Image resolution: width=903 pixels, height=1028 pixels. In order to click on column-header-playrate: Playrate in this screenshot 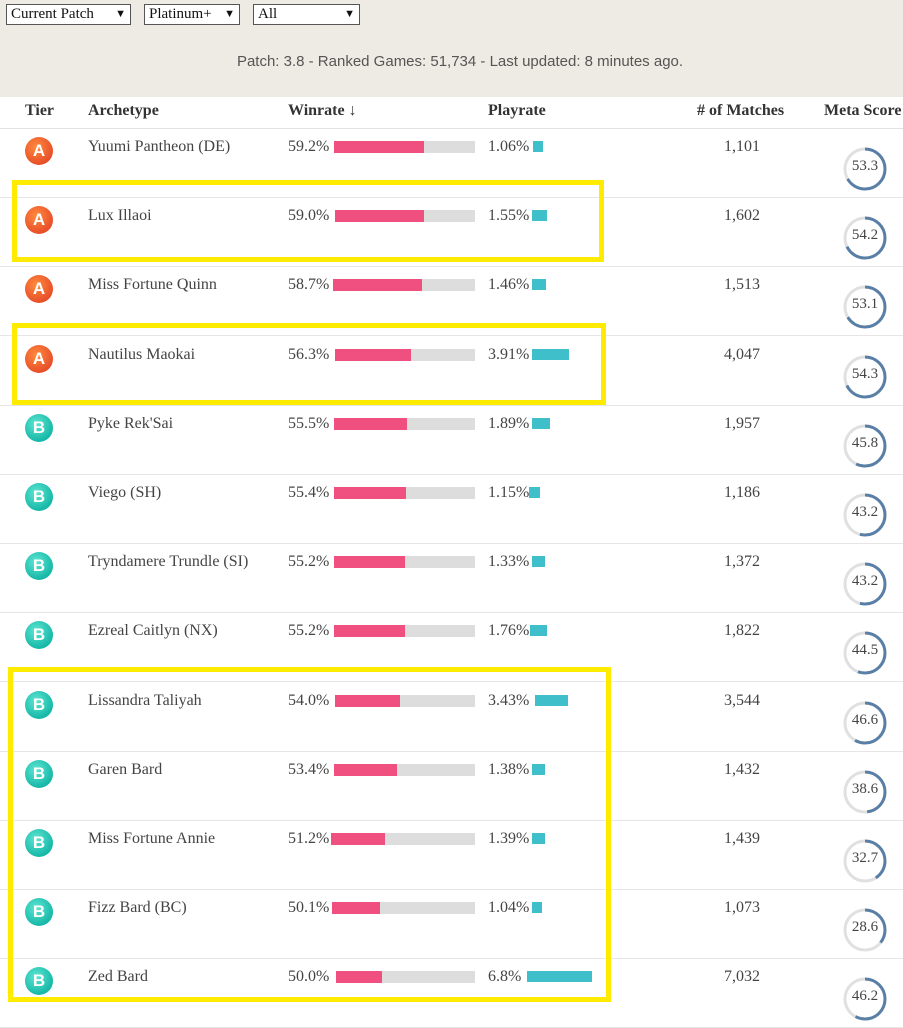, I will do `click(517, 110)`.